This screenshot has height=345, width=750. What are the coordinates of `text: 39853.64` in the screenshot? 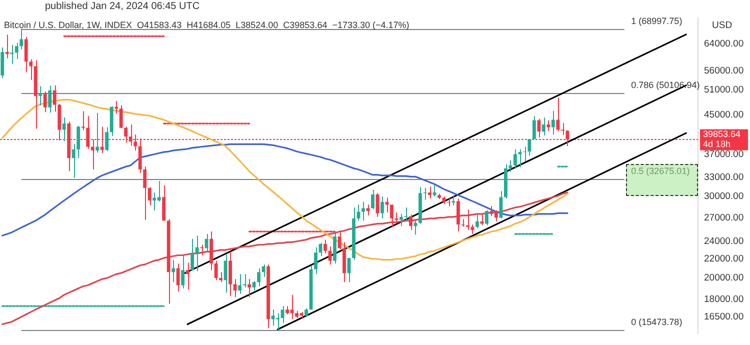 It's located at (722, 133).